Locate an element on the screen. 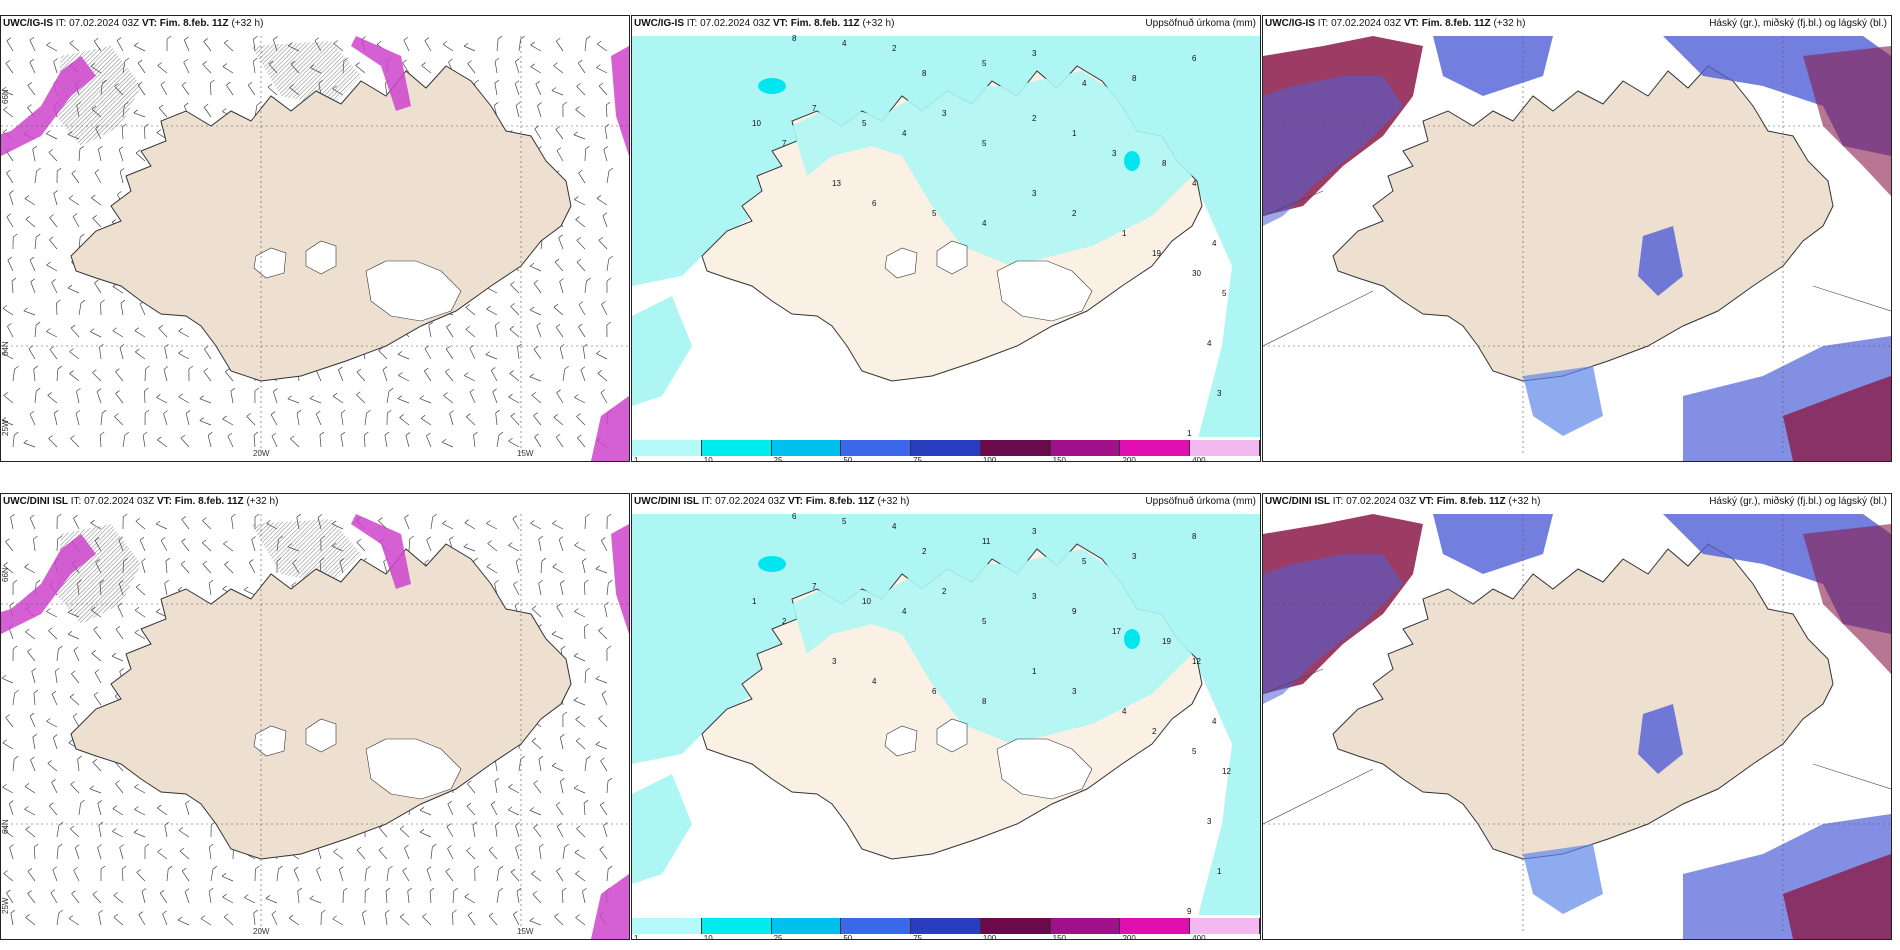 The image size is (1900, 950). colorbar-tick-label: 10 is located at coordinates (708, 459).